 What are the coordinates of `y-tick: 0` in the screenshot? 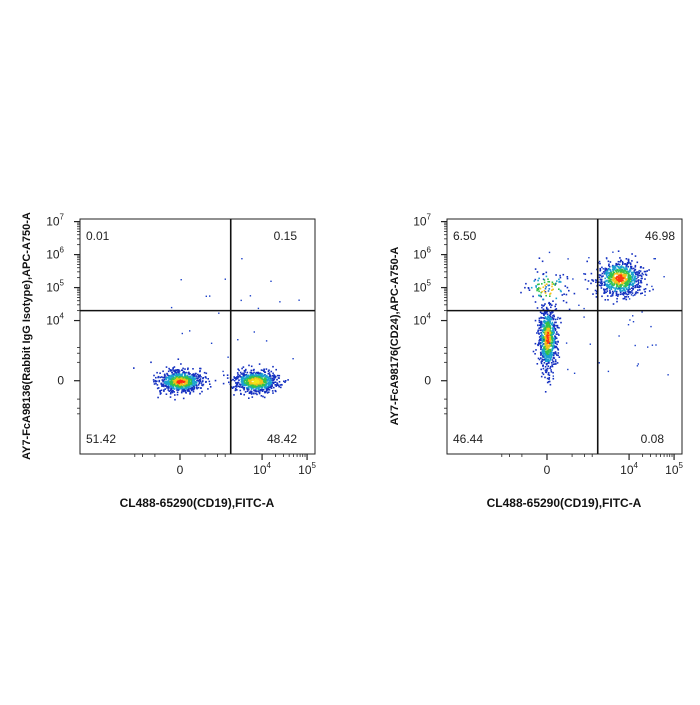 It's located at (68, 381).